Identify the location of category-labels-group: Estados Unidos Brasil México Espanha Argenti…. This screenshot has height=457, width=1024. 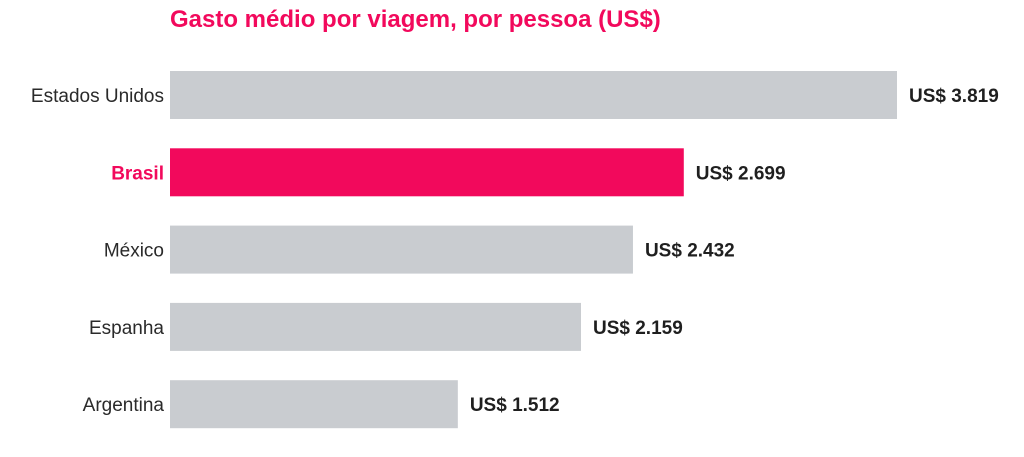
(98, 251).